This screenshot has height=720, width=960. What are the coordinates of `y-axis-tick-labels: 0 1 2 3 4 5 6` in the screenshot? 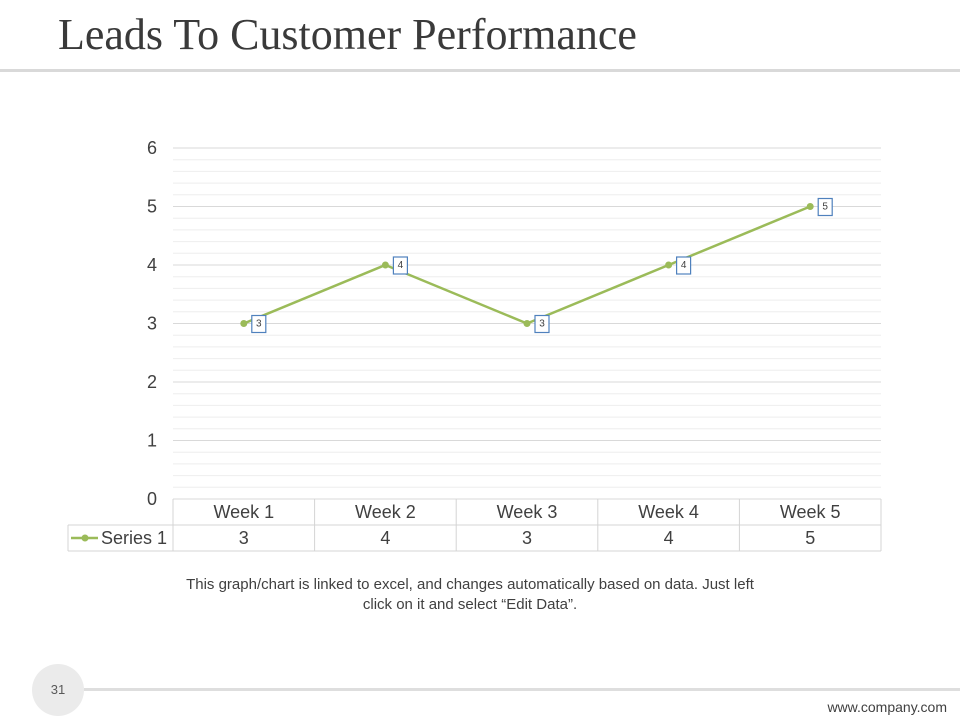 It's located at (152, 323).